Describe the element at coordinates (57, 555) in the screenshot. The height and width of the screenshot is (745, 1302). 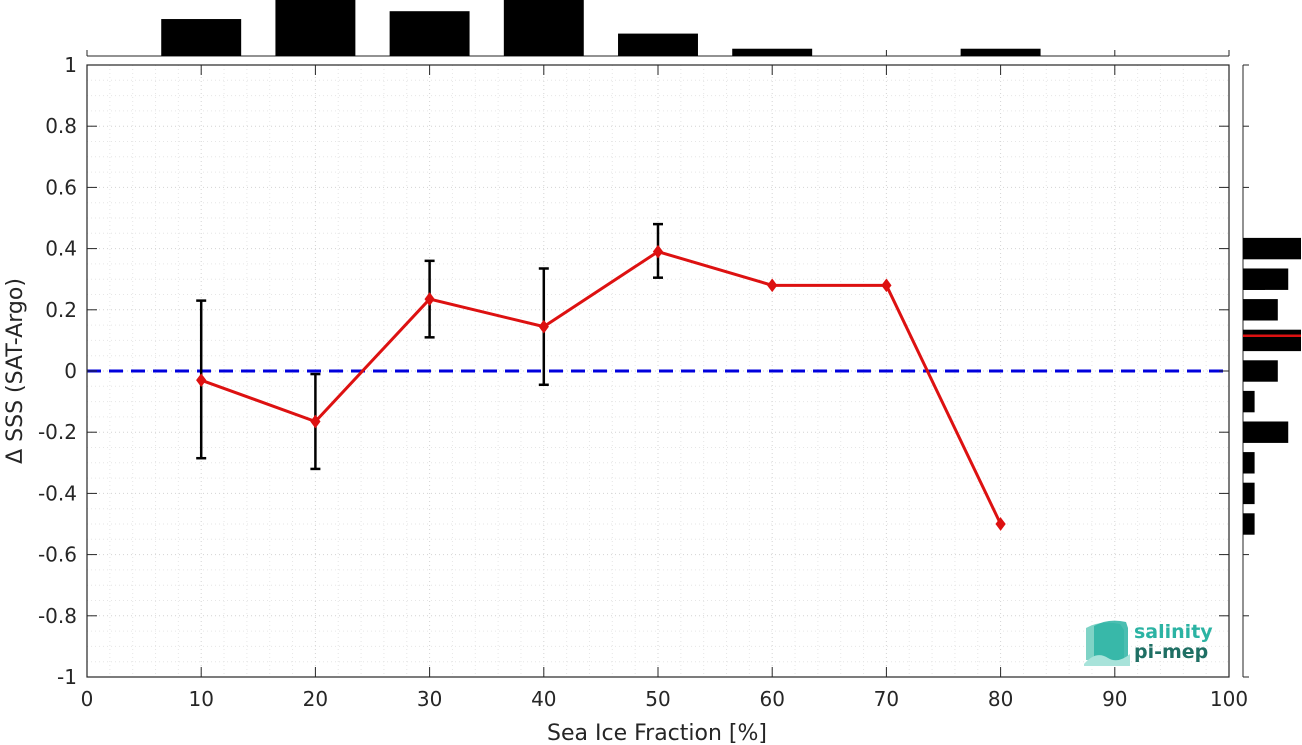
I see `y-tick-label: -0.6` at that location.